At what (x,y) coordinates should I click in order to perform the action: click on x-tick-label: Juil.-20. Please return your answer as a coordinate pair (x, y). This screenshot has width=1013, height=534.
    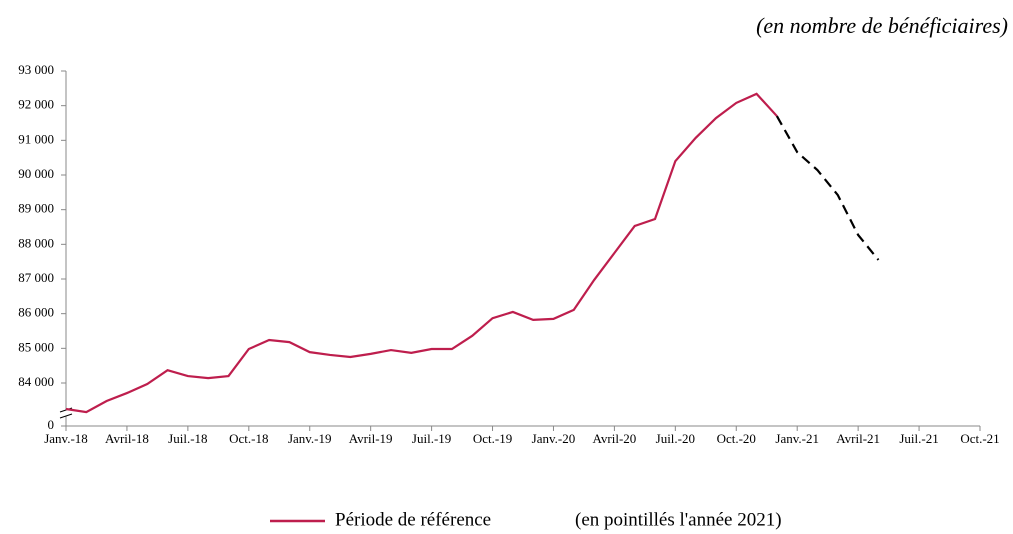
    Looking at the image, I should click on (675, 438).